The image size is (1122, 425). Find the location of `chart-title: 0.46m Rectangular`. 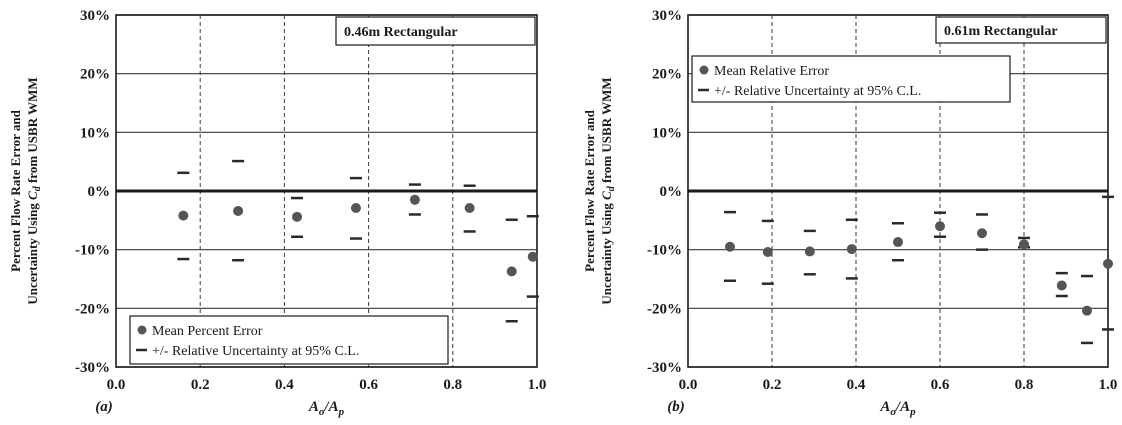

chart-title: 0.46m Rectangular is located at coordinates (401, 32).